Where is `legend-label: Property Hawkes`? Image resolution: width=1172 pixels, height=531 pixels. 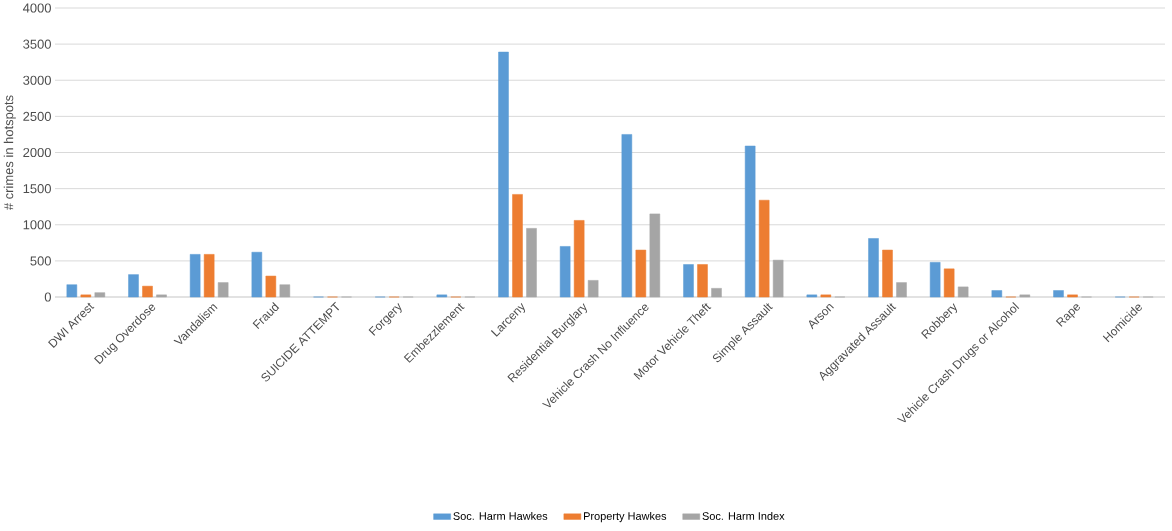
legend-label: Property Hawkes is located at coordinates (625, 517).